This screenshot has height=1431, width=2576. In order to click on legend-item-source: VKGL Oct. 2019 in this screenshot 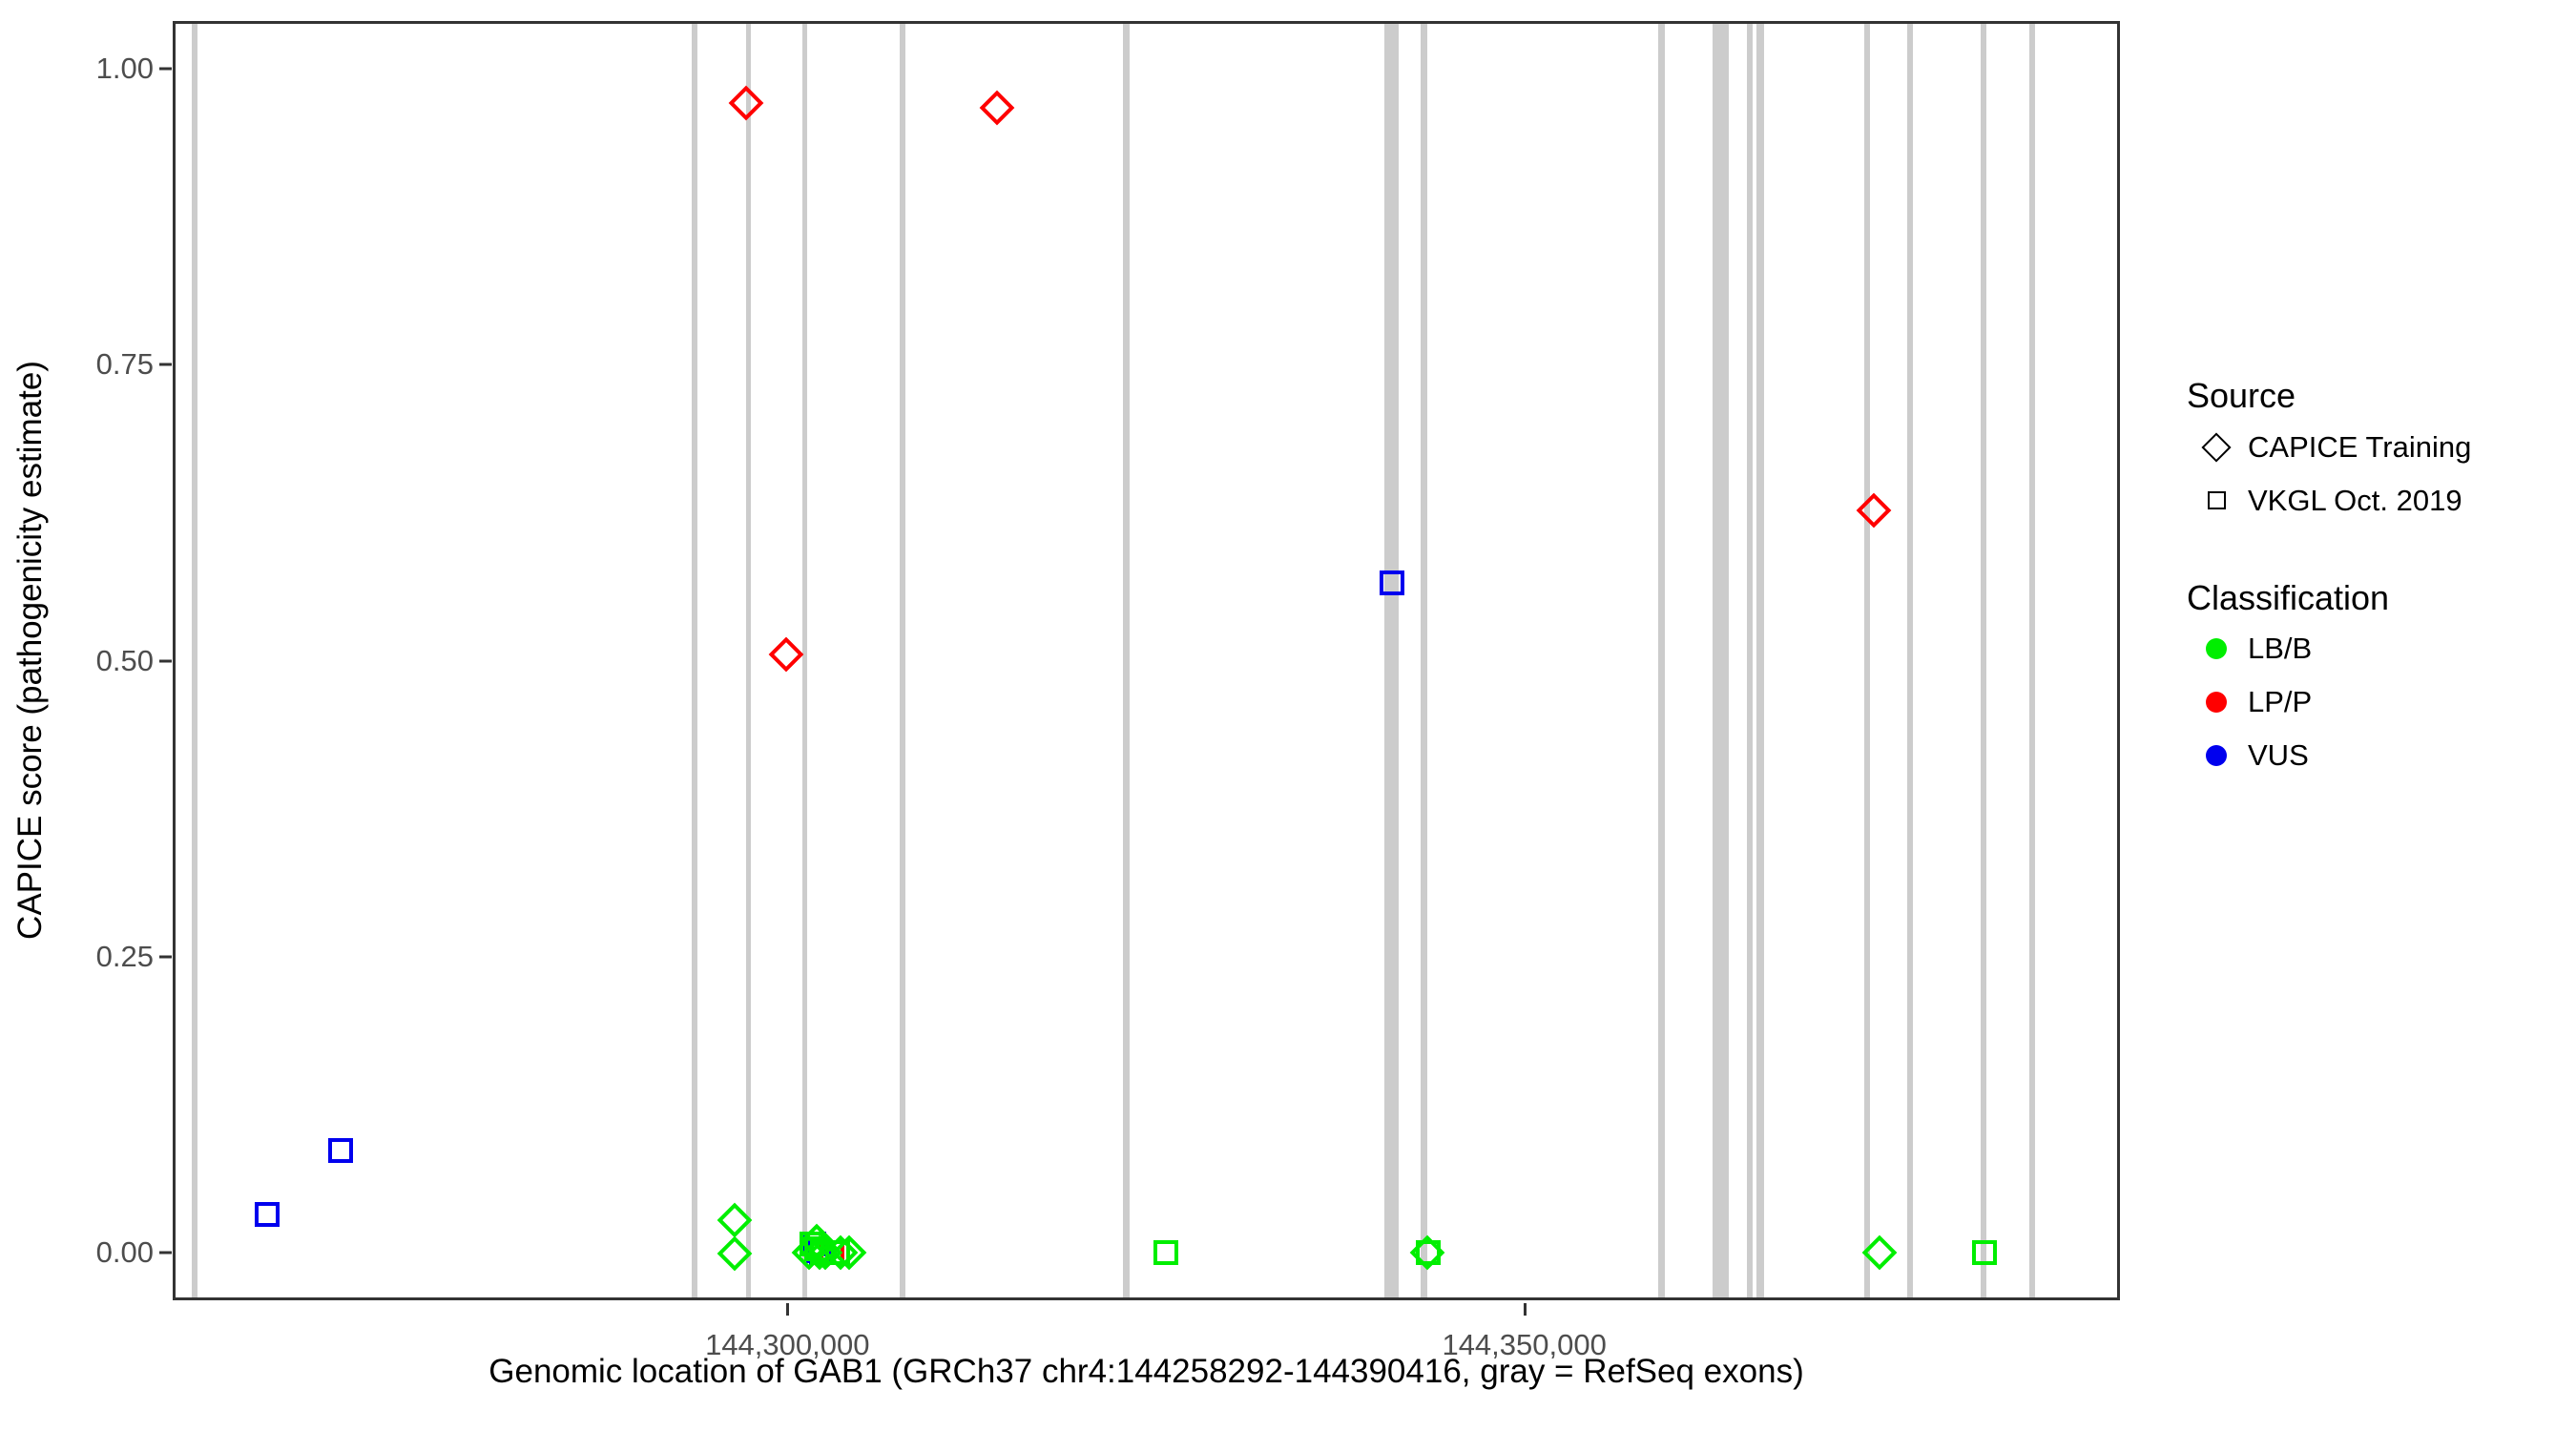, I will do `click(2375, 501)`.